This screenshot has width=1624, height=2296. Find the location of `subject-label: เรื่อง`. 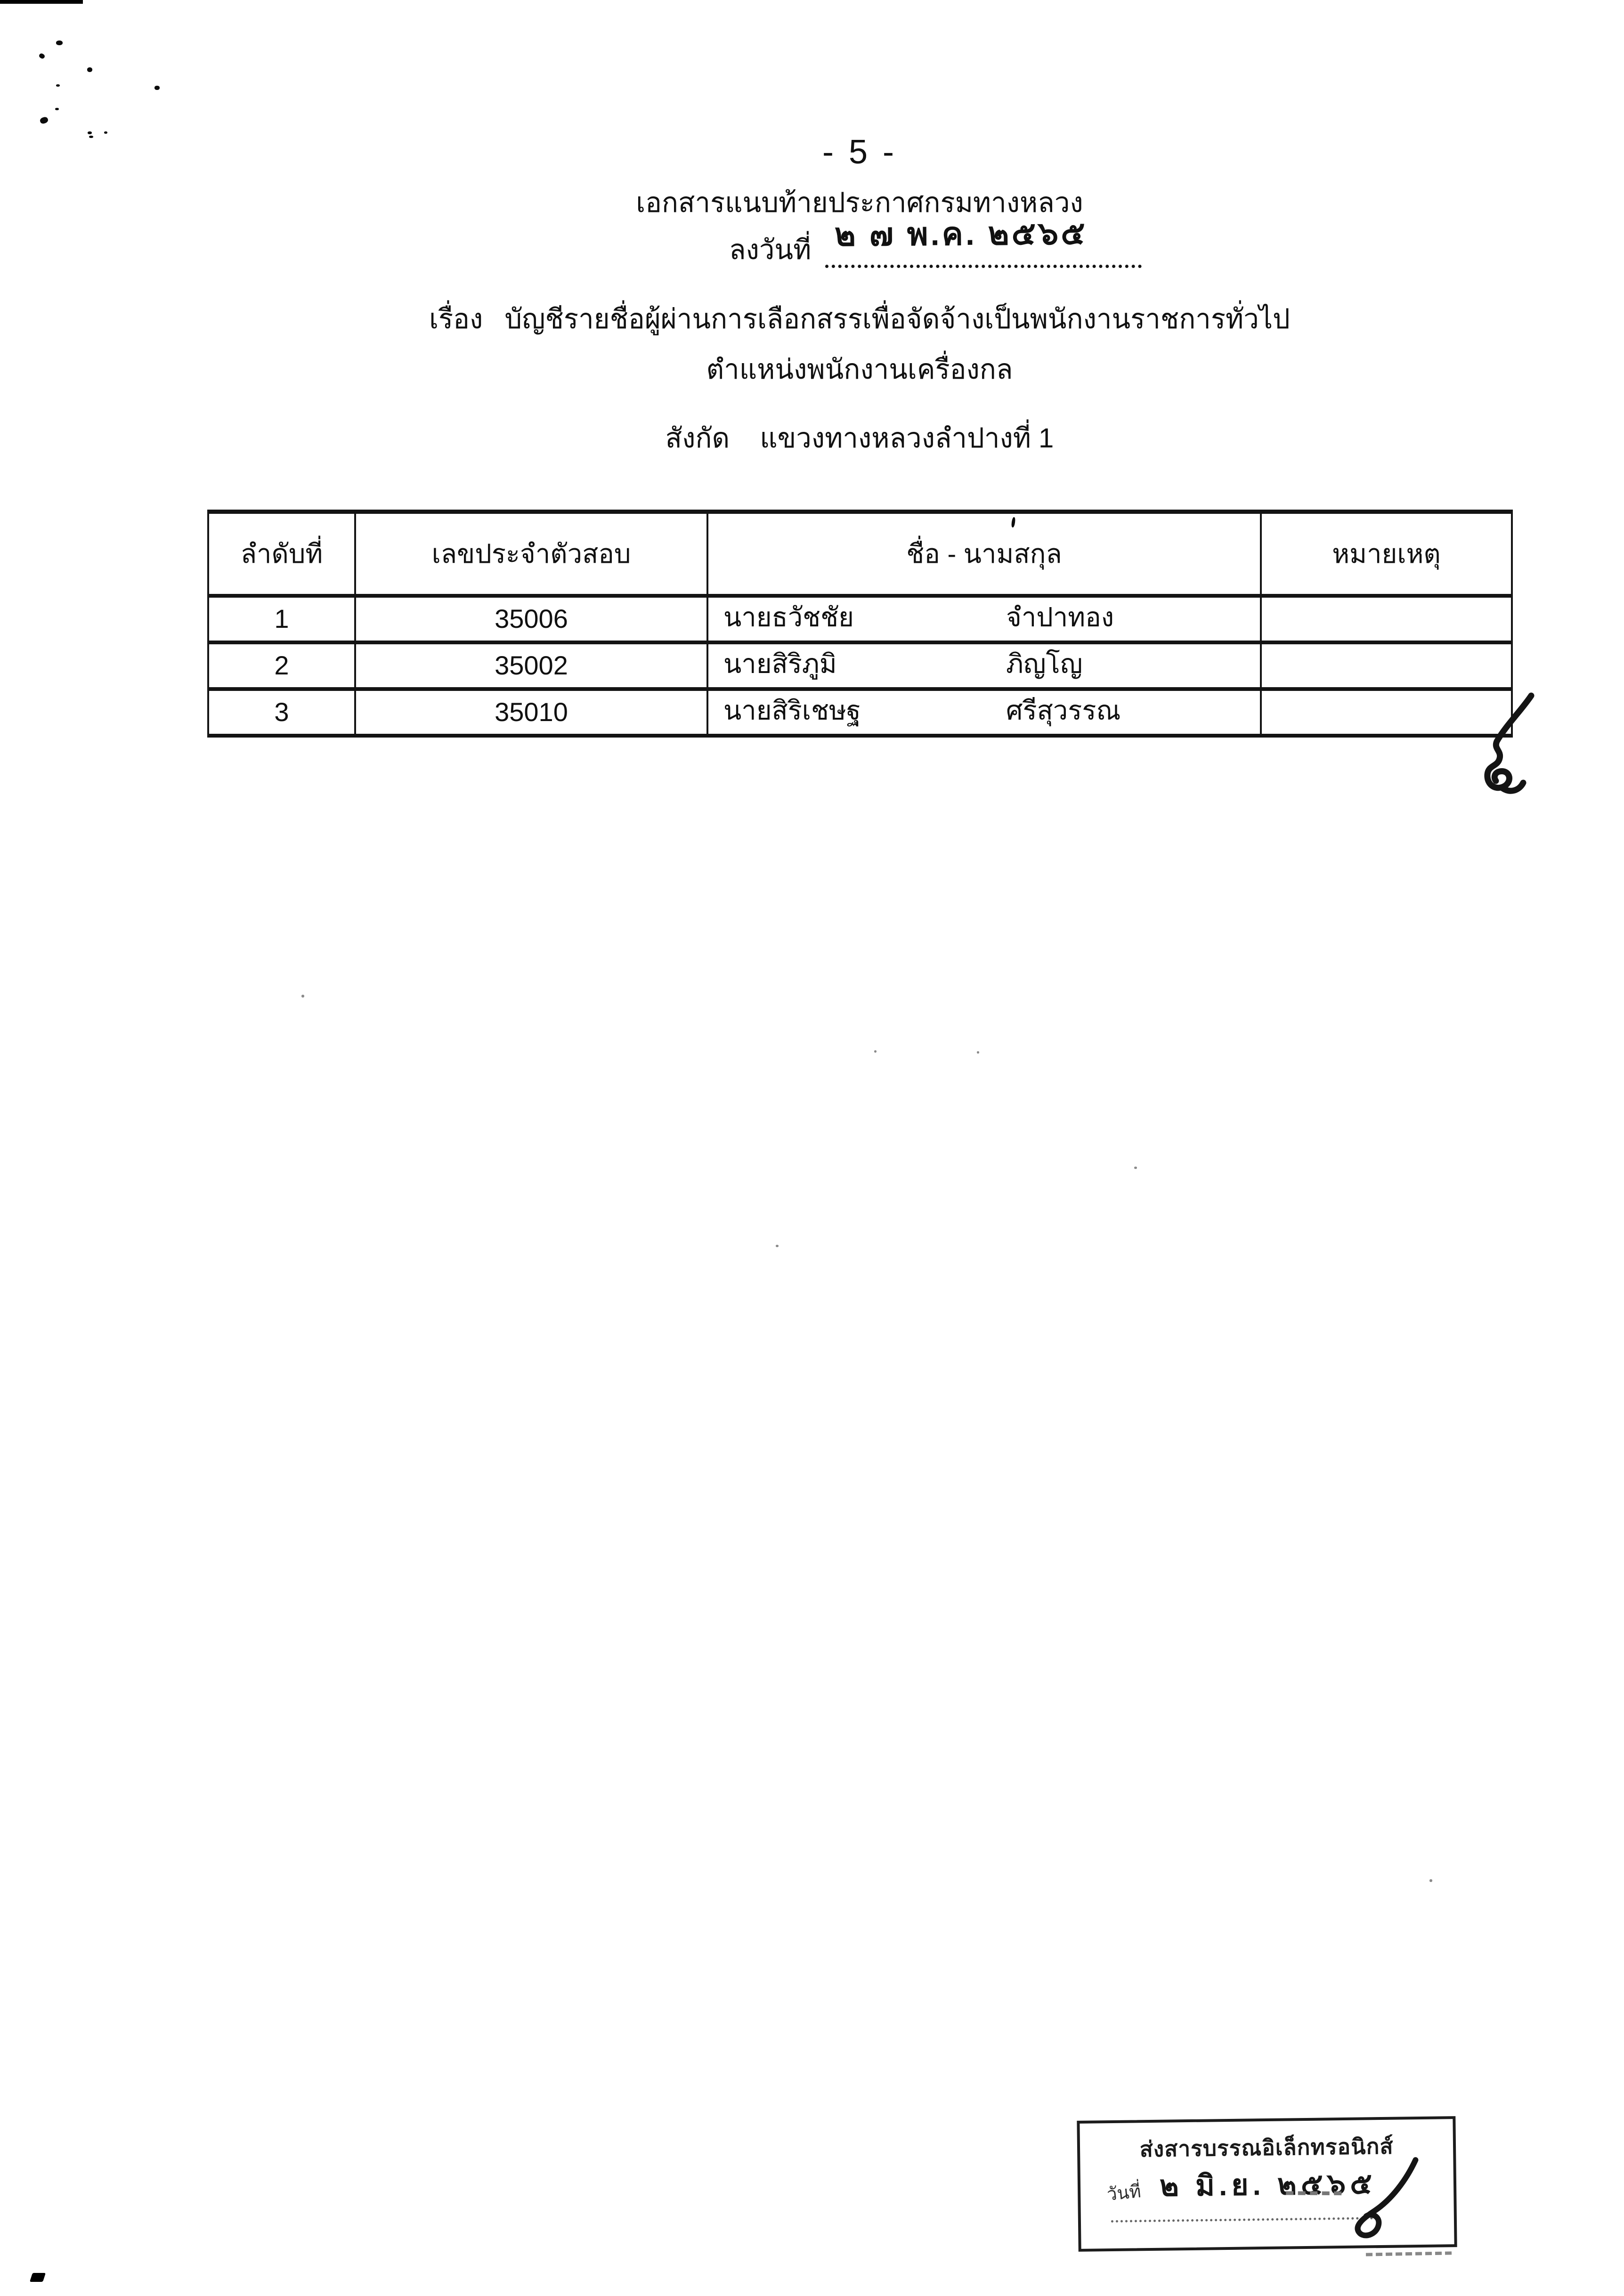

subject-label: เรื่อง is located at coordinates (456, 319).